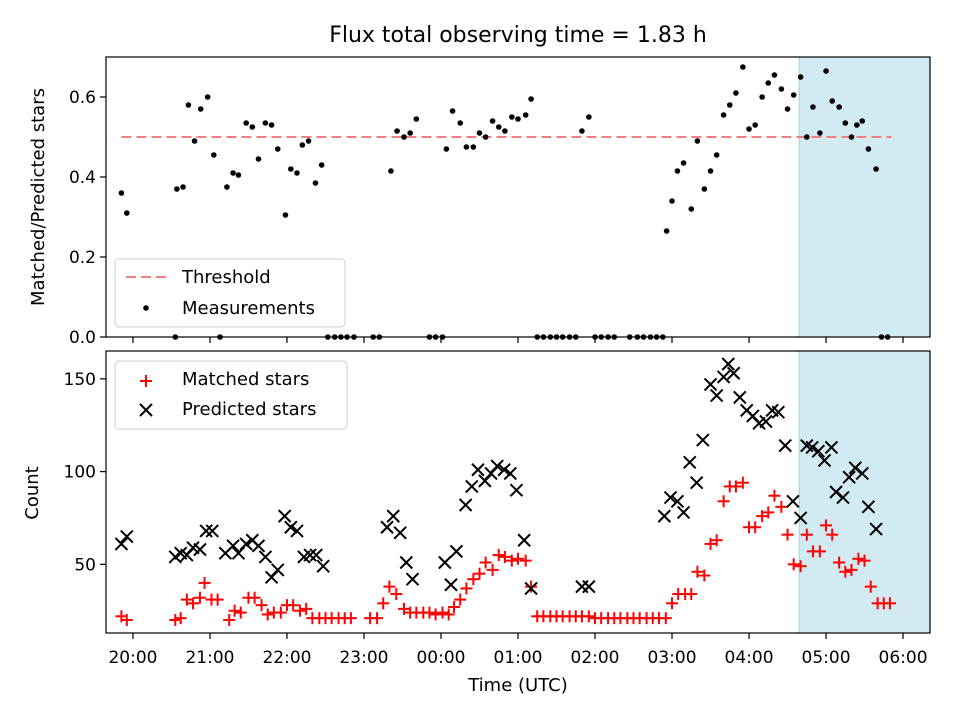 This screenshot has width=960, height=720. I want to click on count-legend-box, so click(231, 395).